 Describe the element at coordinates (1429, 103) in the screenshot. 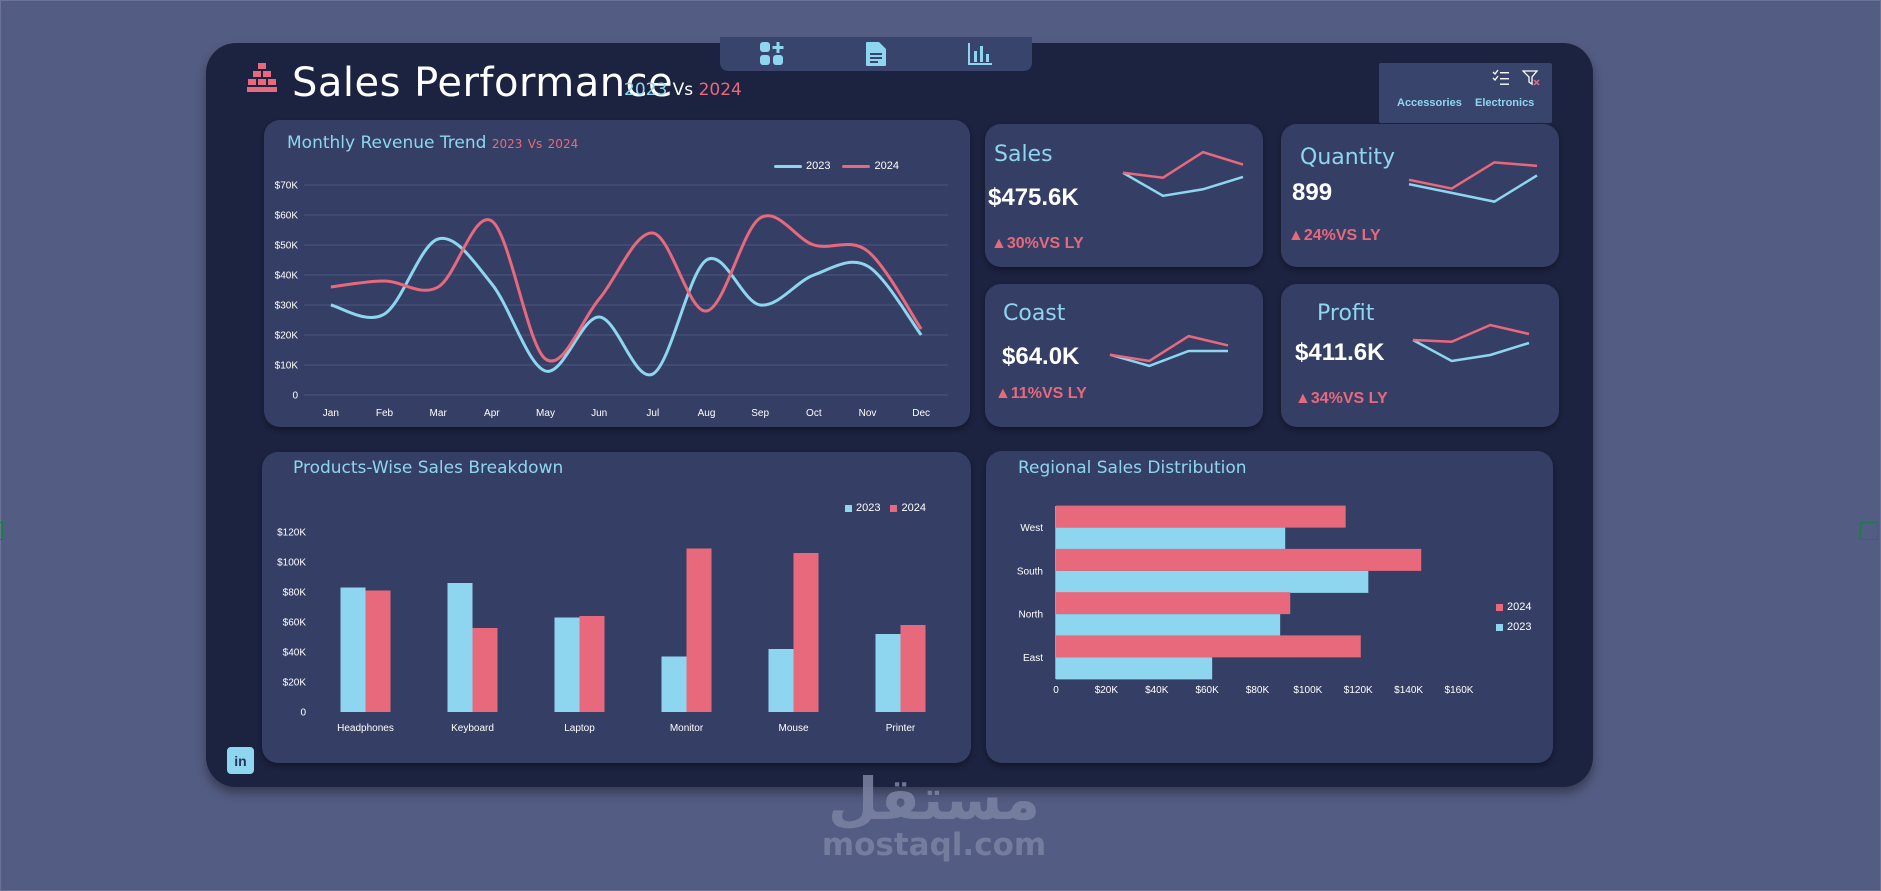

I see `slicer-item-accessories: Accessories` at that location.